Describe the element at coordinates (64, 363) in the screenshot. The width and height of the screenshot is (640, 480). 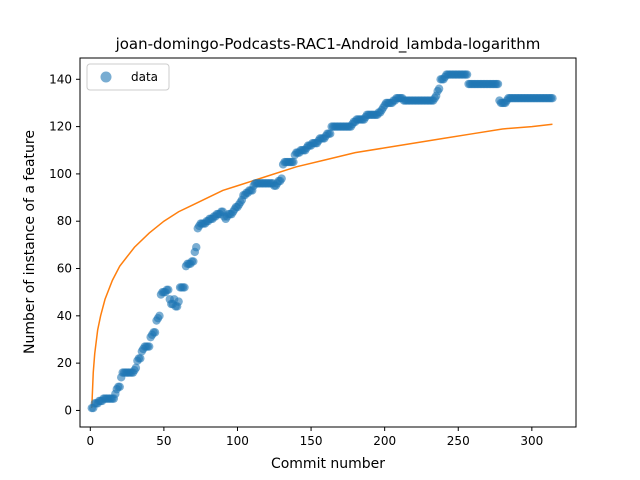
I see `y-tick-label: 20` at that location.